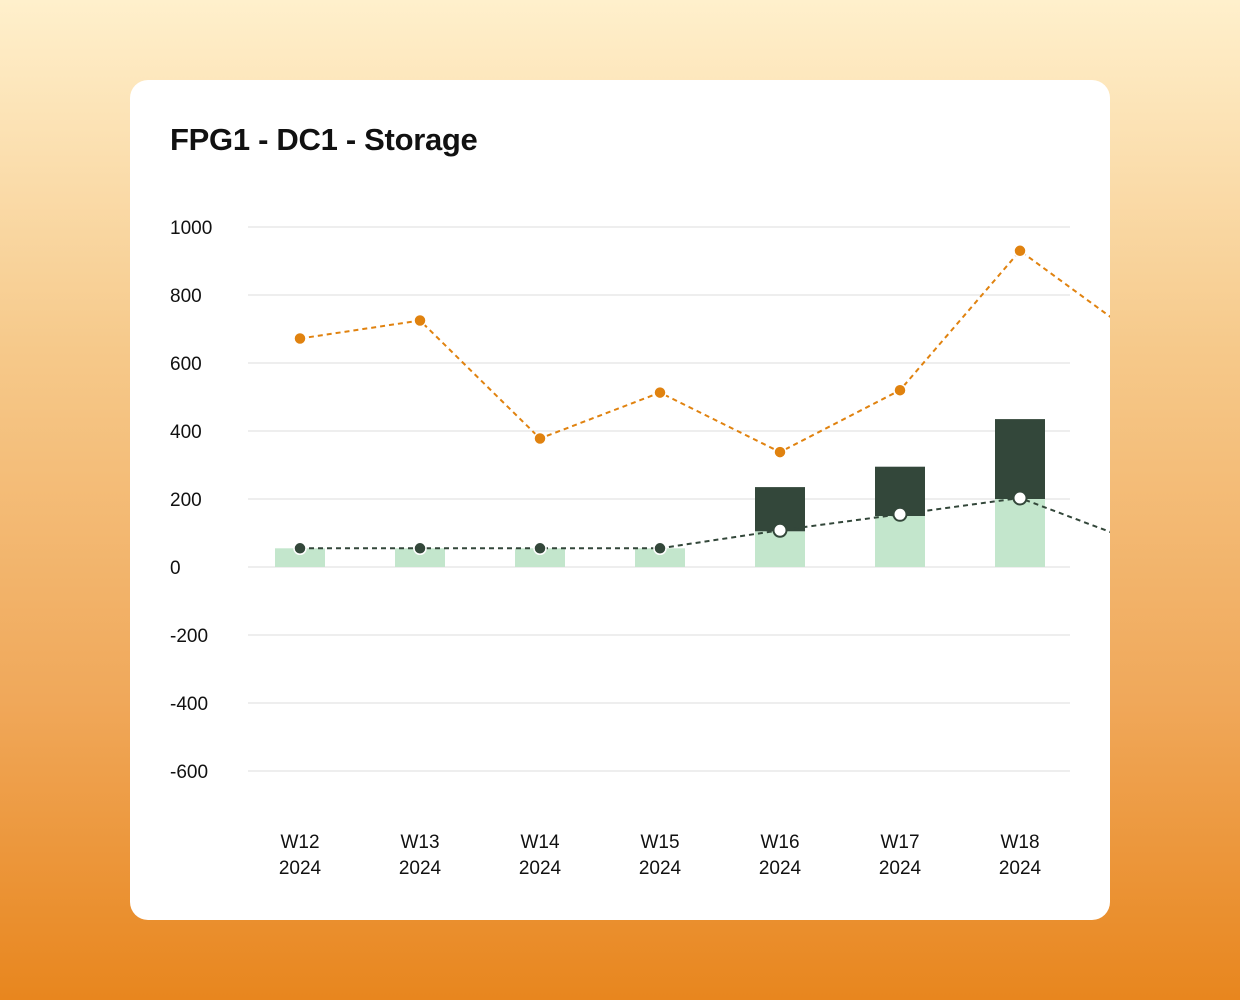 Image resolution: width=1240 pixels, height=1000 pixels. Describe the element at coordinates (324, 139) in the screenshot. I see `chart-title: FPG1 - DC1 - Storage` at that location.